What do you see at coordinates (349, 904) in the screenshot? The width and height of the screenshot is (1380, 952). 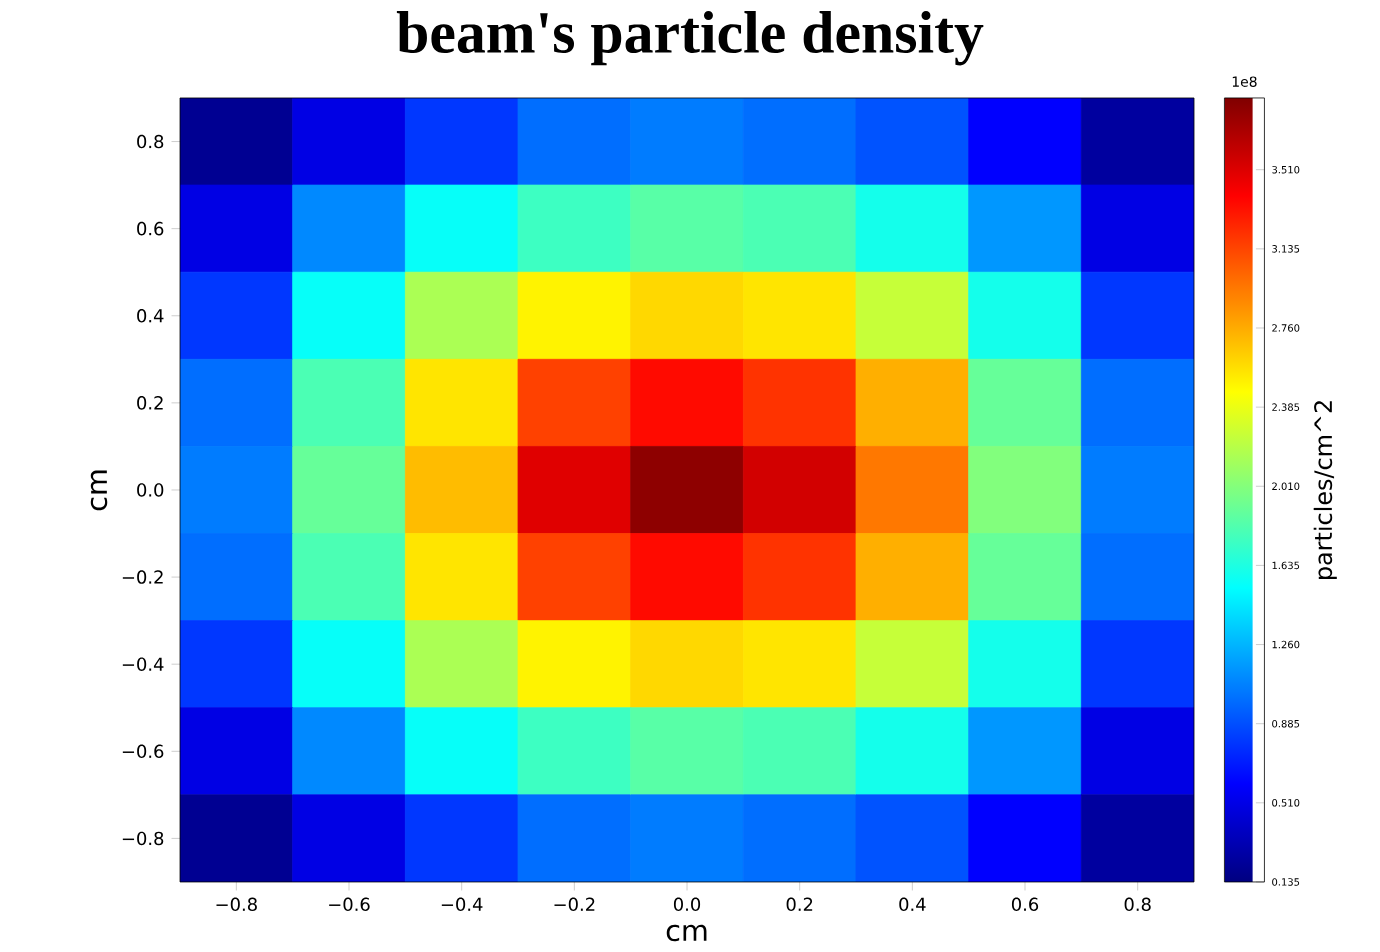 I see `x-tick-label: −0.6` at bounding box center [349, 904].